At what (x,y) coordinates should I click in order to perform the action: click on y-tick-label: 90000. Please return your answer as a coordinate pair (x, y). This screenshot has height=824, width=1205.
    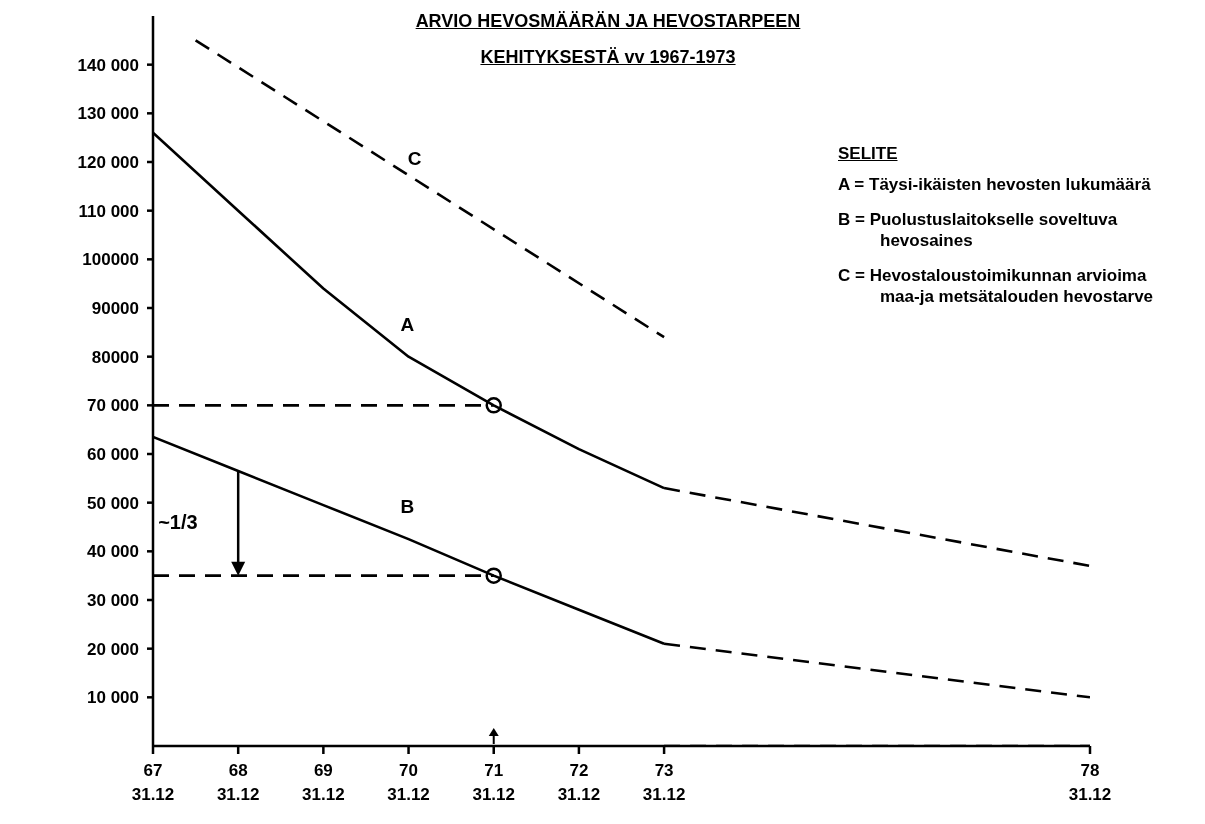
    Looking at the image, I should click on (115, 308).